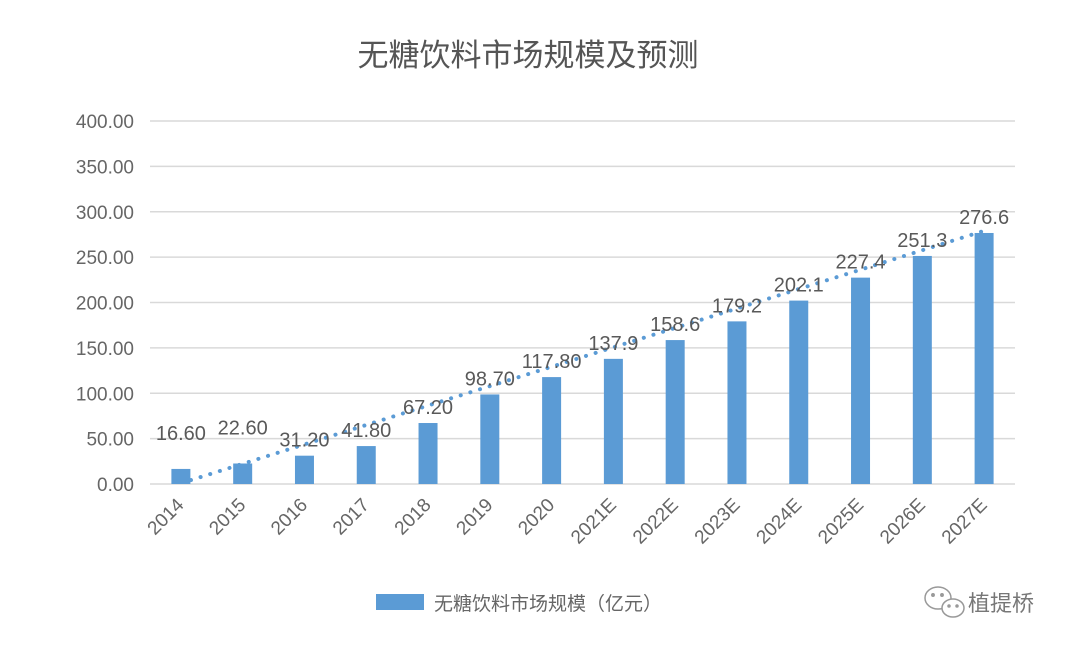  I want to click on x-tick-label: 2017, so click(351, 517).